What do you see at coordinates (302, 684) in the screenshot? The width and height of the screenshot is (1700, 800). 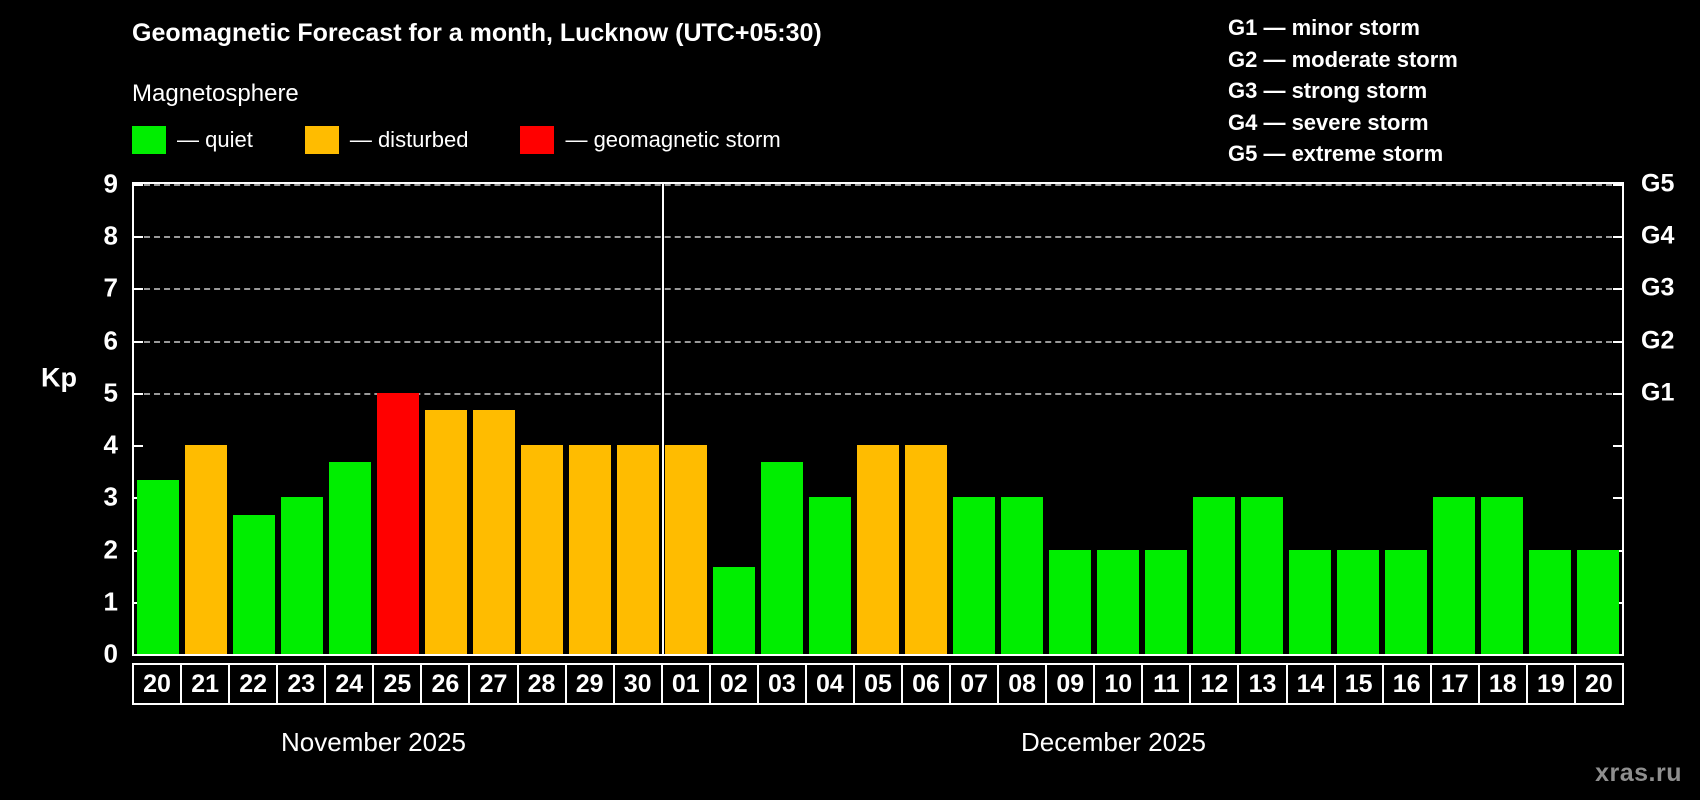 I see `date-cell: 23` at bounding box center [302, 684].